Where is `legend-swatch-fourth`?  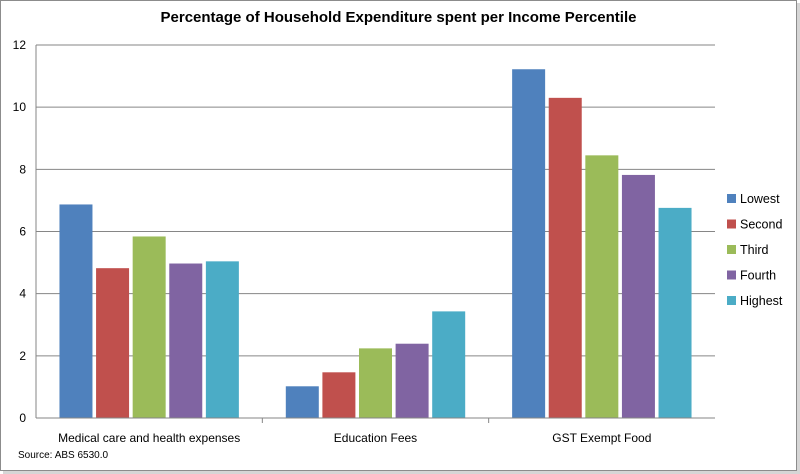 legend-swatch-fourth is located at coordinates (731, 275).